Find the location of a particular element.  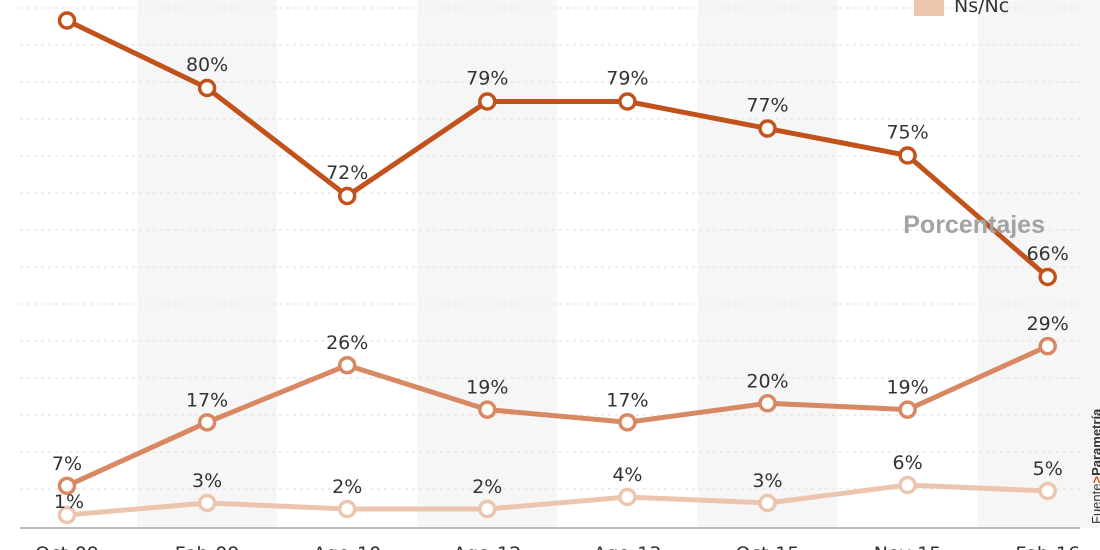

data-label: 26% is located at coordinates (347, 343).